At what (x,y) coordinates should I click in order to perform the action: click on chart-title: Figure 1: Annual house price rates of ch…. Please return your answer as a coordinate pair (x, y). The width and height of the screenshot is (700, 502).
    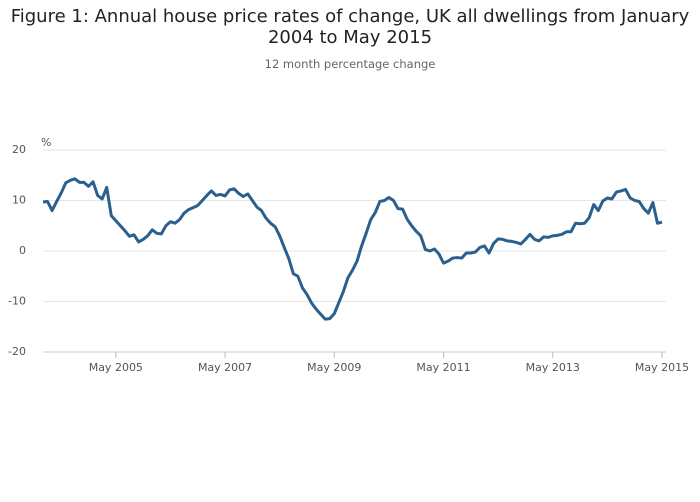
    Looking at the image, I should click on (350, 27).